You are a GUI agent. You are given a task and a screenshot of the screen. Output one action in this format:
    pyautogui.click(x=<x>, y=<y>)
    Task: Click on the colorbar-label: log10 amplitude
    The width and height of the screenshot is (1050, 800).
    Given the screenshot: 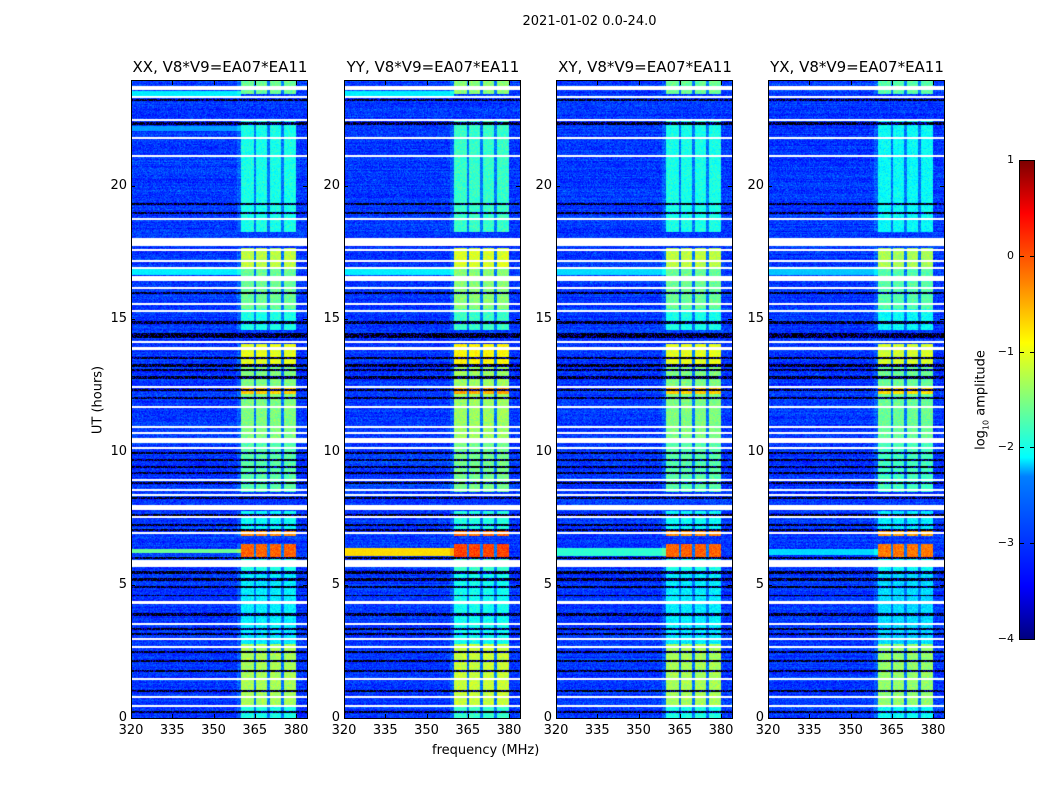 What is the action you would take?
    pyautogui.click(x=982, y=400)
    